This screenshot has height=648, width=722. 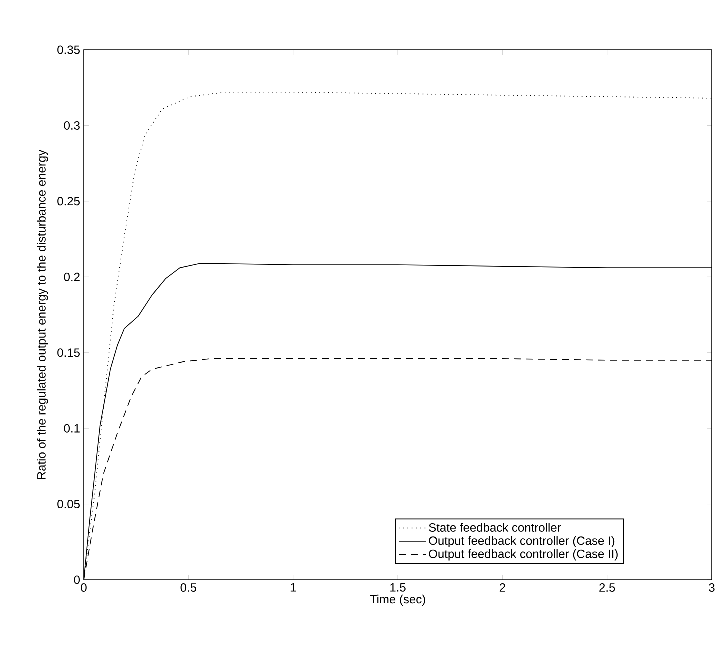 What do you see at coordinates (72, 125) in the screenshot?
I see `y-tick-label: 0.3` at bounding box center [72, 125].